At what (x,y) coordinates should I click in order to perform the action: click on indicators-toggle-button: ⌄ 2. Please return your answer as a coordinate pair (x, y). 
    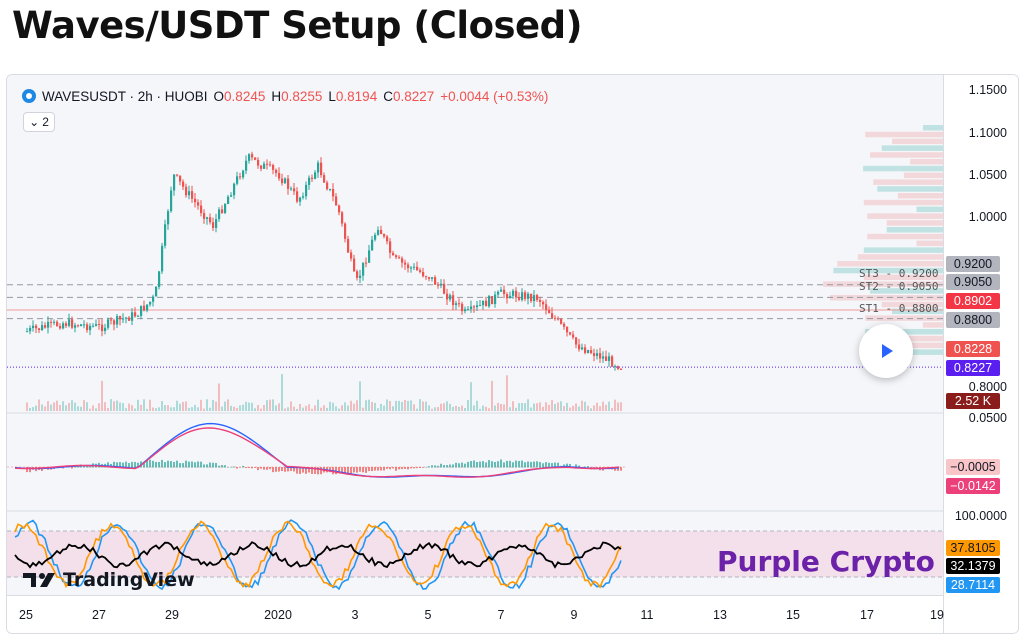
    Looking at the image, I should click on (39, 122).